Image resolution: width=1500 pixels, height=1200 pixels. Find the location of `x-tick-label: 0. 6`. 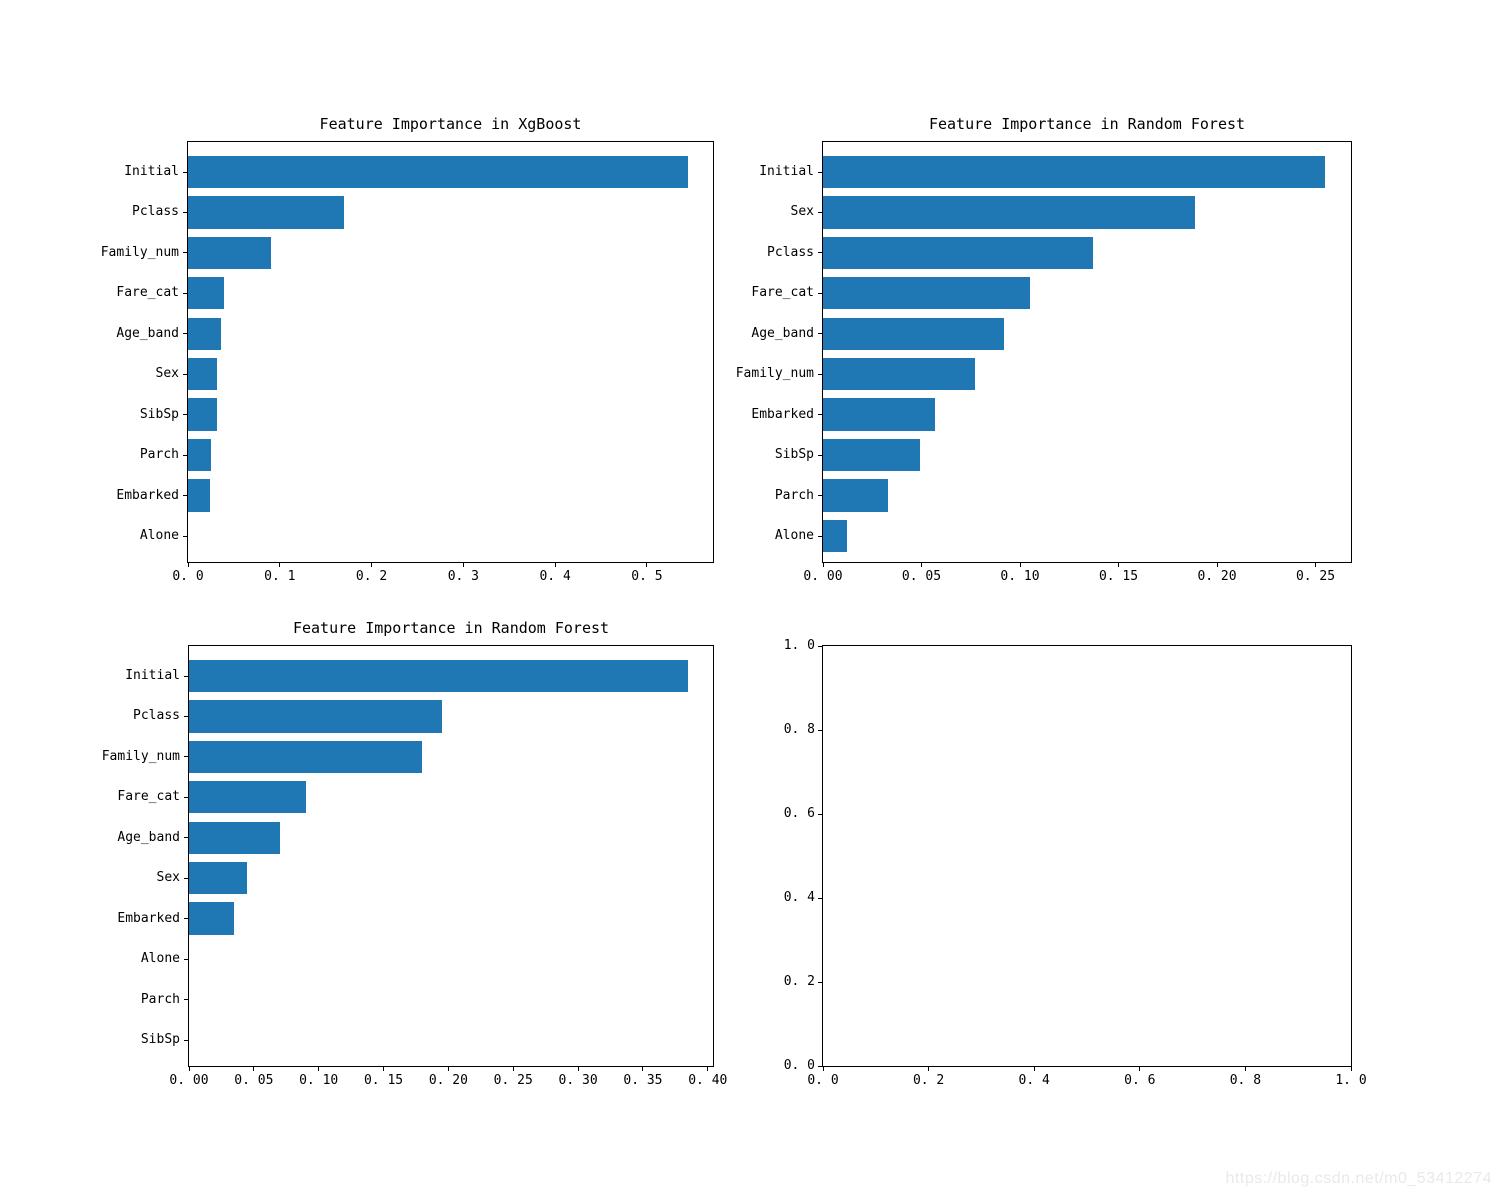

x-tick-label: 0. 6 is located at coordinates (1140, 1080).